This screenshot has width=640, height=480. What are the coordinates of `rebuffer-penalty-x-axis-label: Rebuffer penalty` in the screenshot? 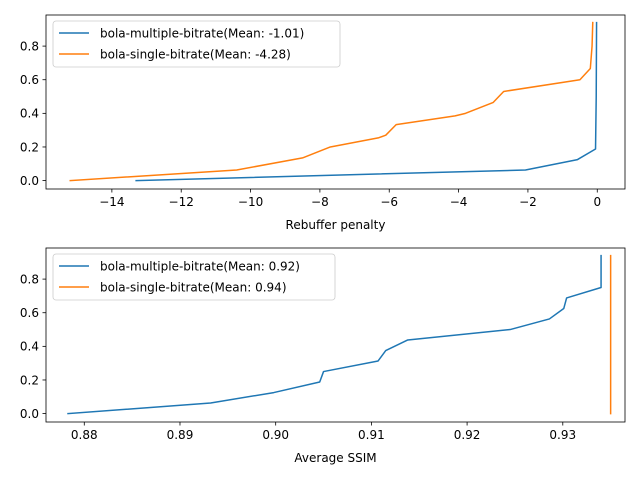 It's located at (336, 225).